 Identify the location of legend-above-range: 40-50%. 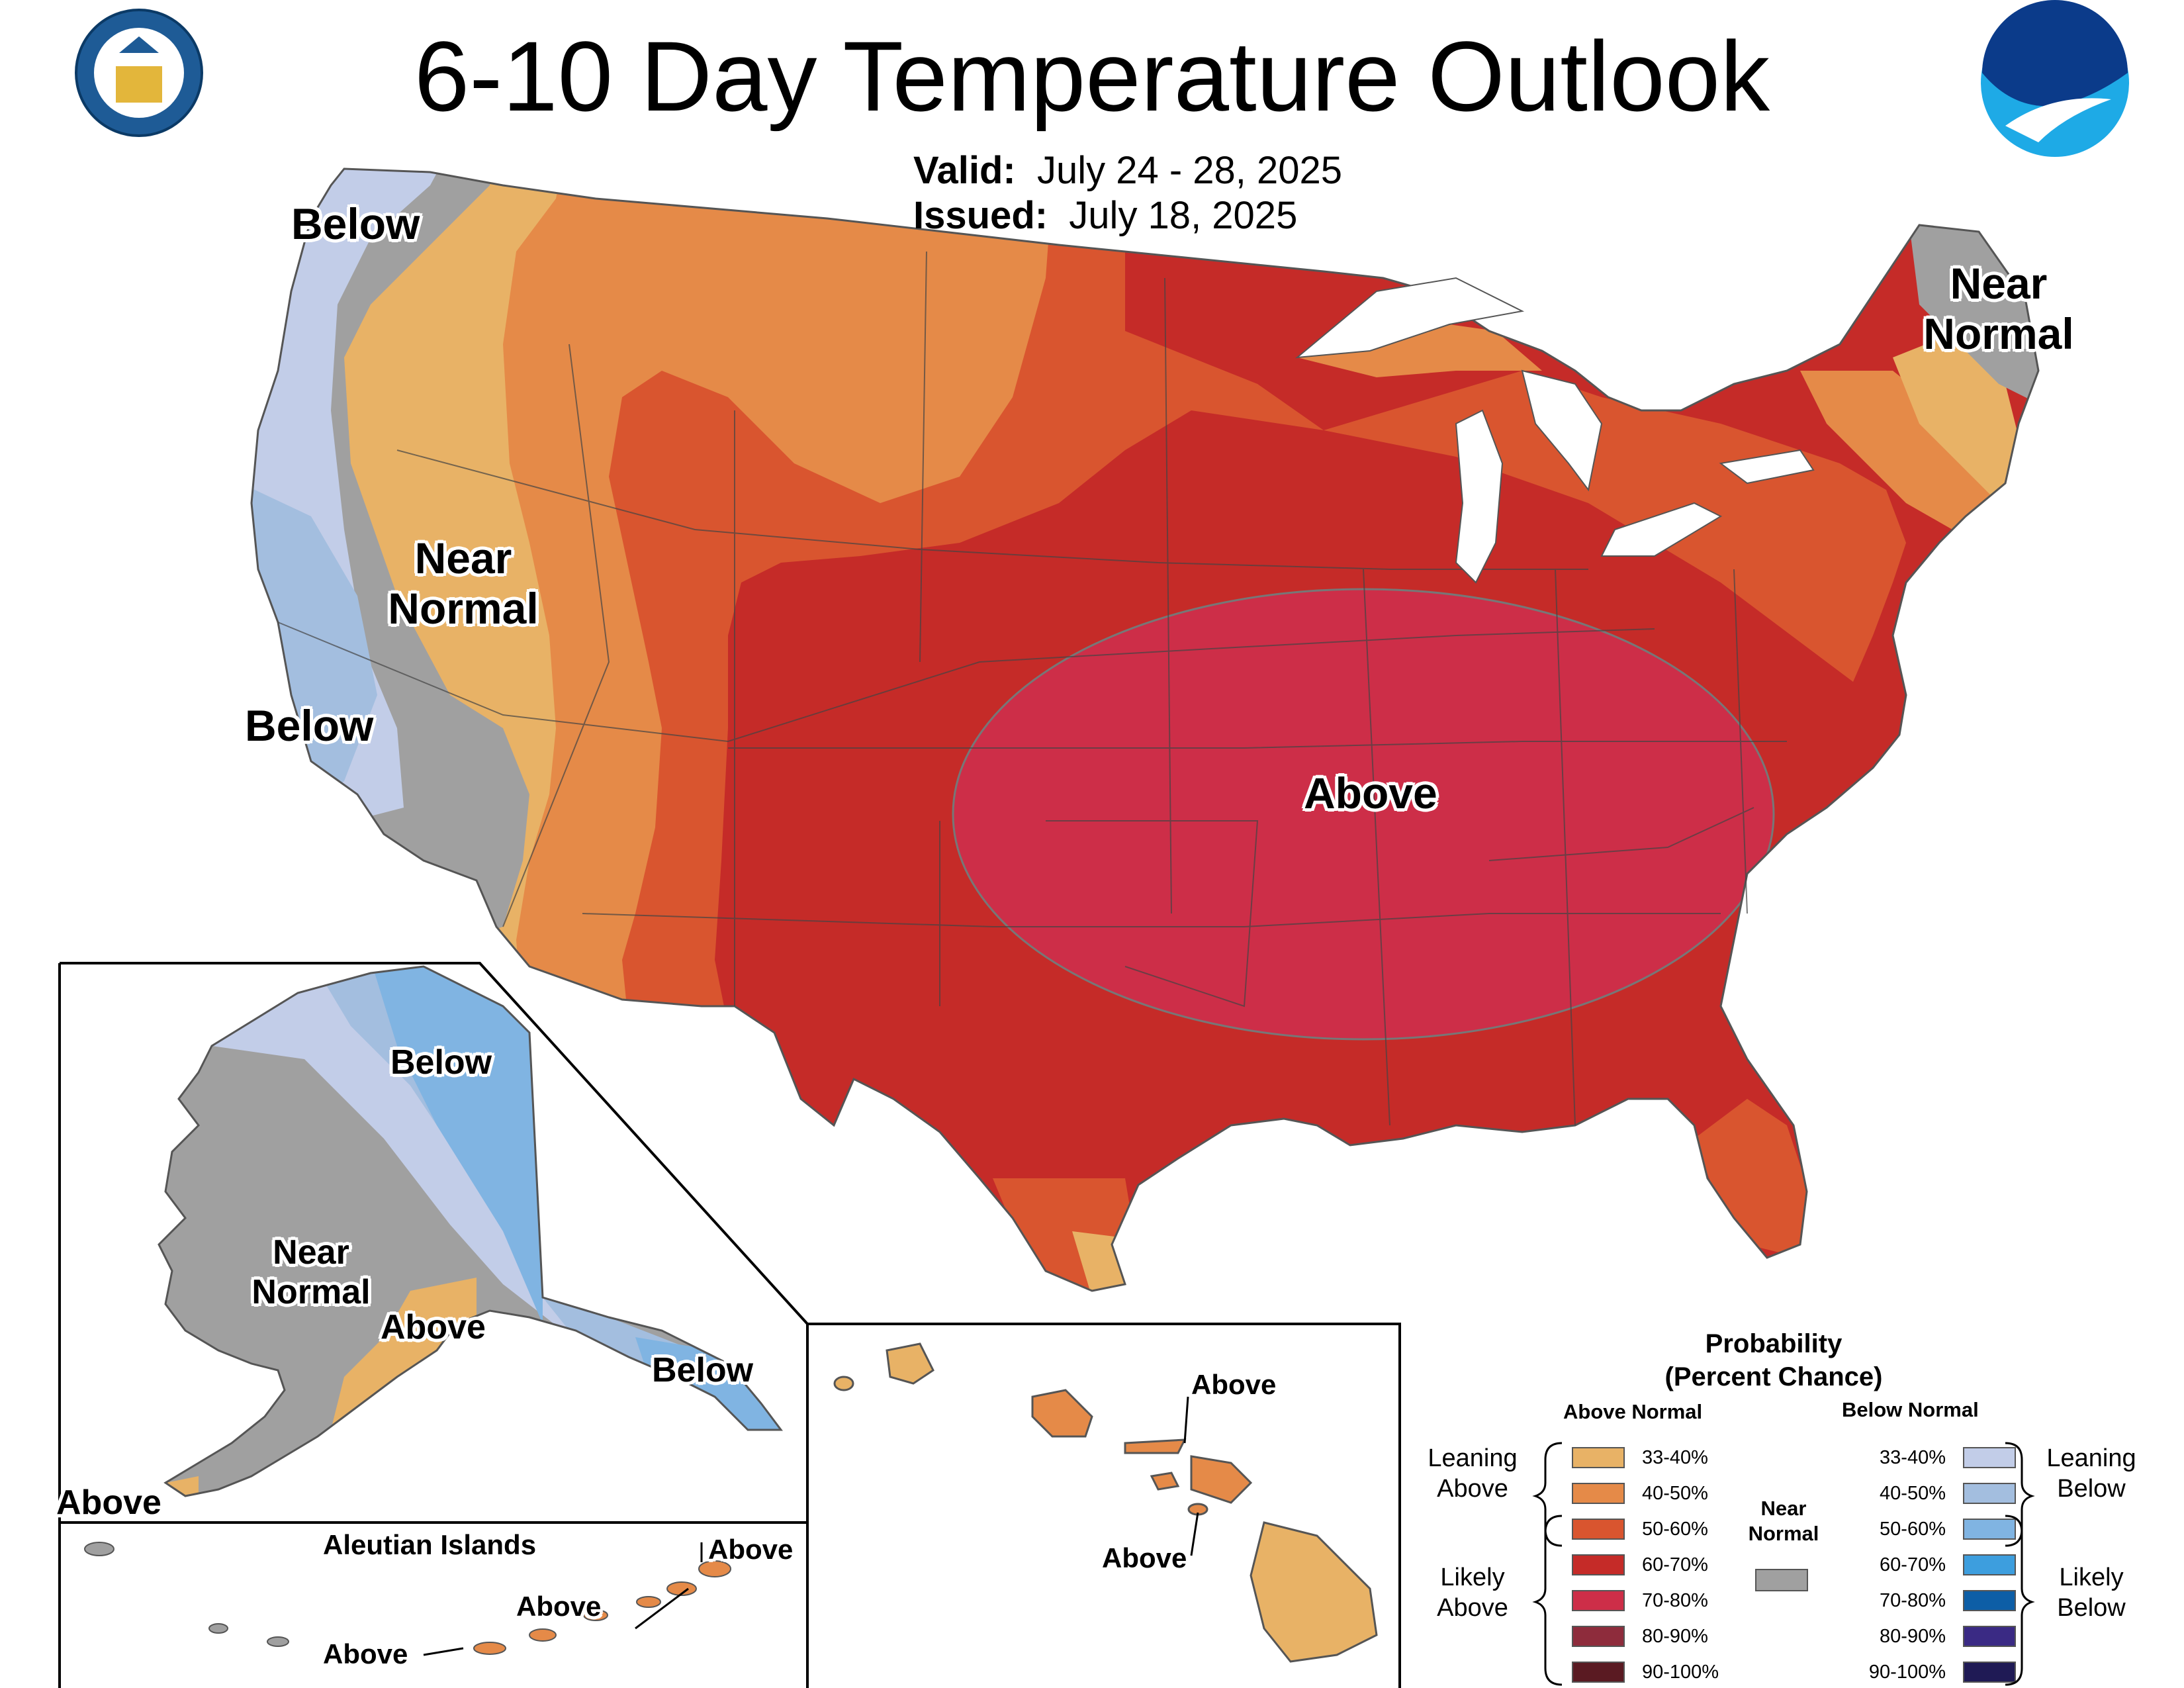
(1675, 1493).